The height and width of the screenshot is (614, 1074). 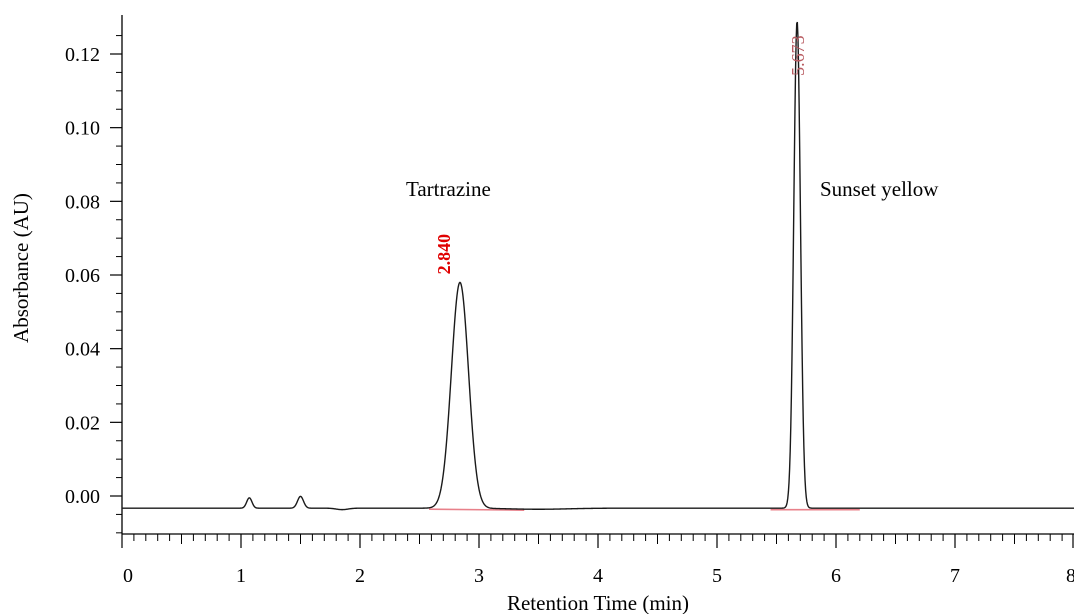 What do you see at coordinates (82, 202) in the screenshot?
I see `y-tick-label: 0.08` at bounding box center [82, 202].